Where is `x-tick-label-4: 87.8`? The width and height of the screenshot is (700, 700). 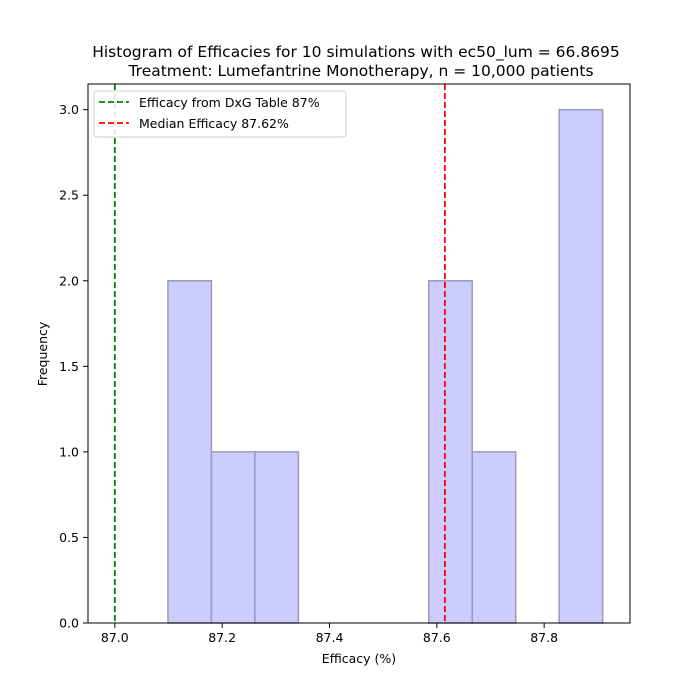 x-tick-label-4: 87.8 is located at coordinates (544, 637).